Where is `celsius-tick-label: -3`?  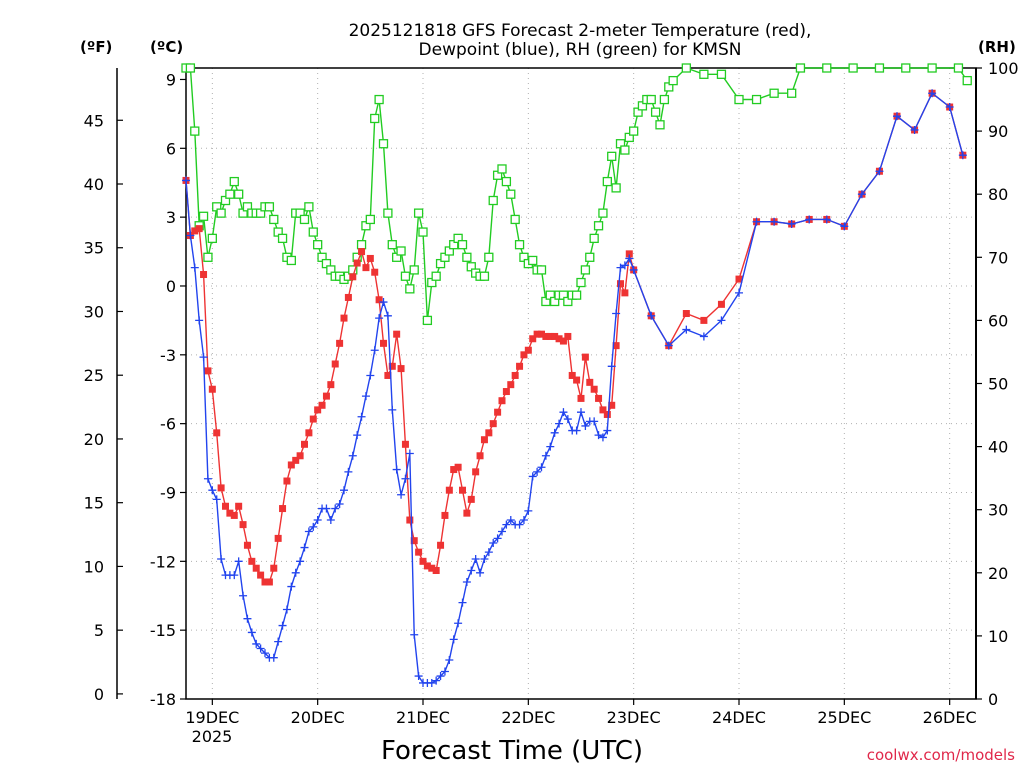 celsius-tick-label: -3 is located at coordinates (168, 355).